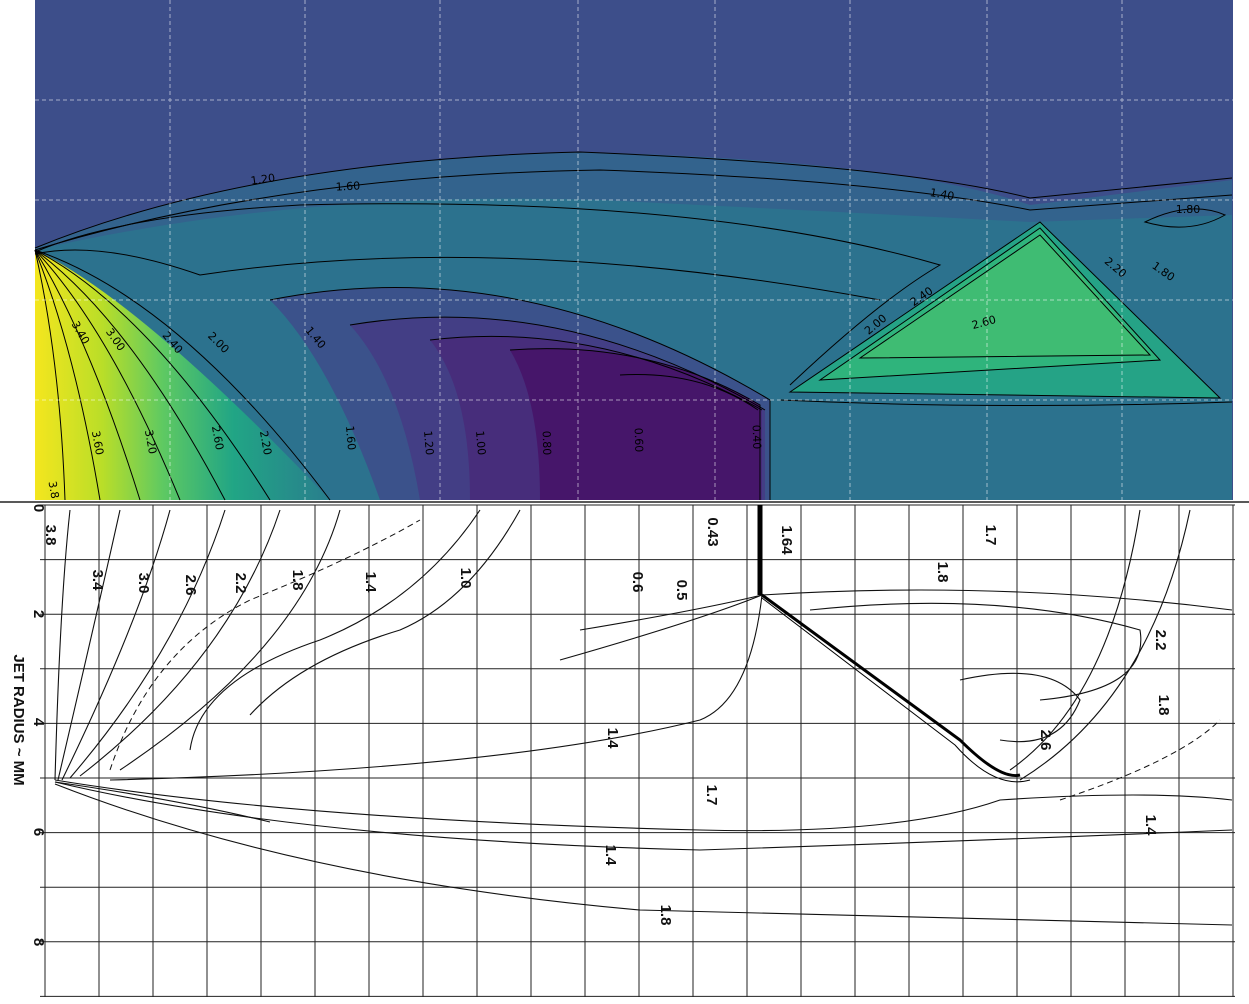  I want to click on axis-tick-label: 0, so click(38, 508).